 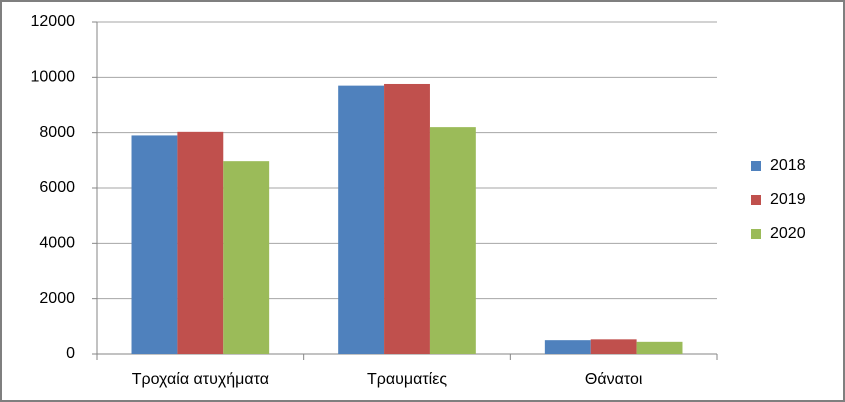 I want to click on y-tick-label: 10000, so click(x=53, y=77).